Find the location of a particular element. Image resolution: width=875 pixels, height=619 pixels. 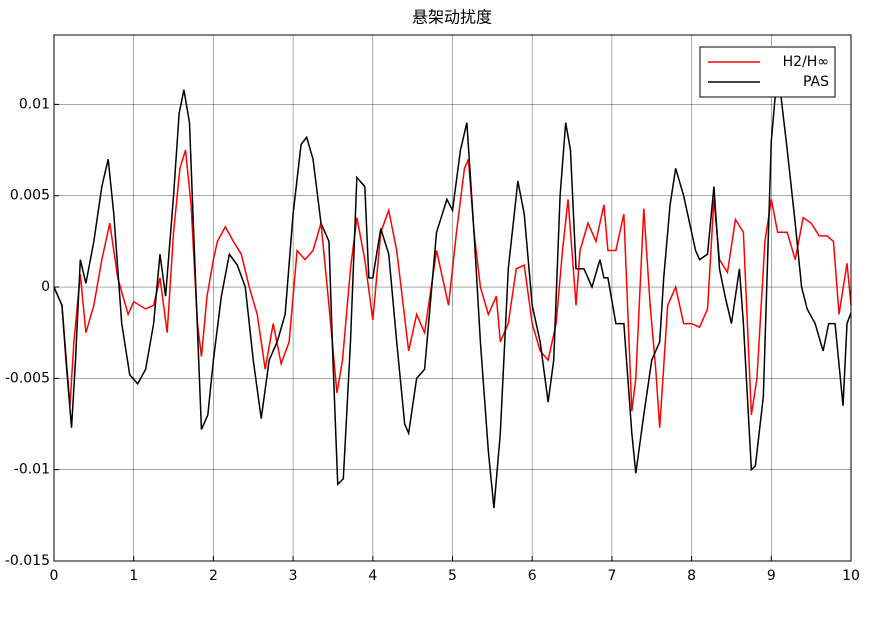

y-tick-label: 0.005 is located at coordinates (30, 196).